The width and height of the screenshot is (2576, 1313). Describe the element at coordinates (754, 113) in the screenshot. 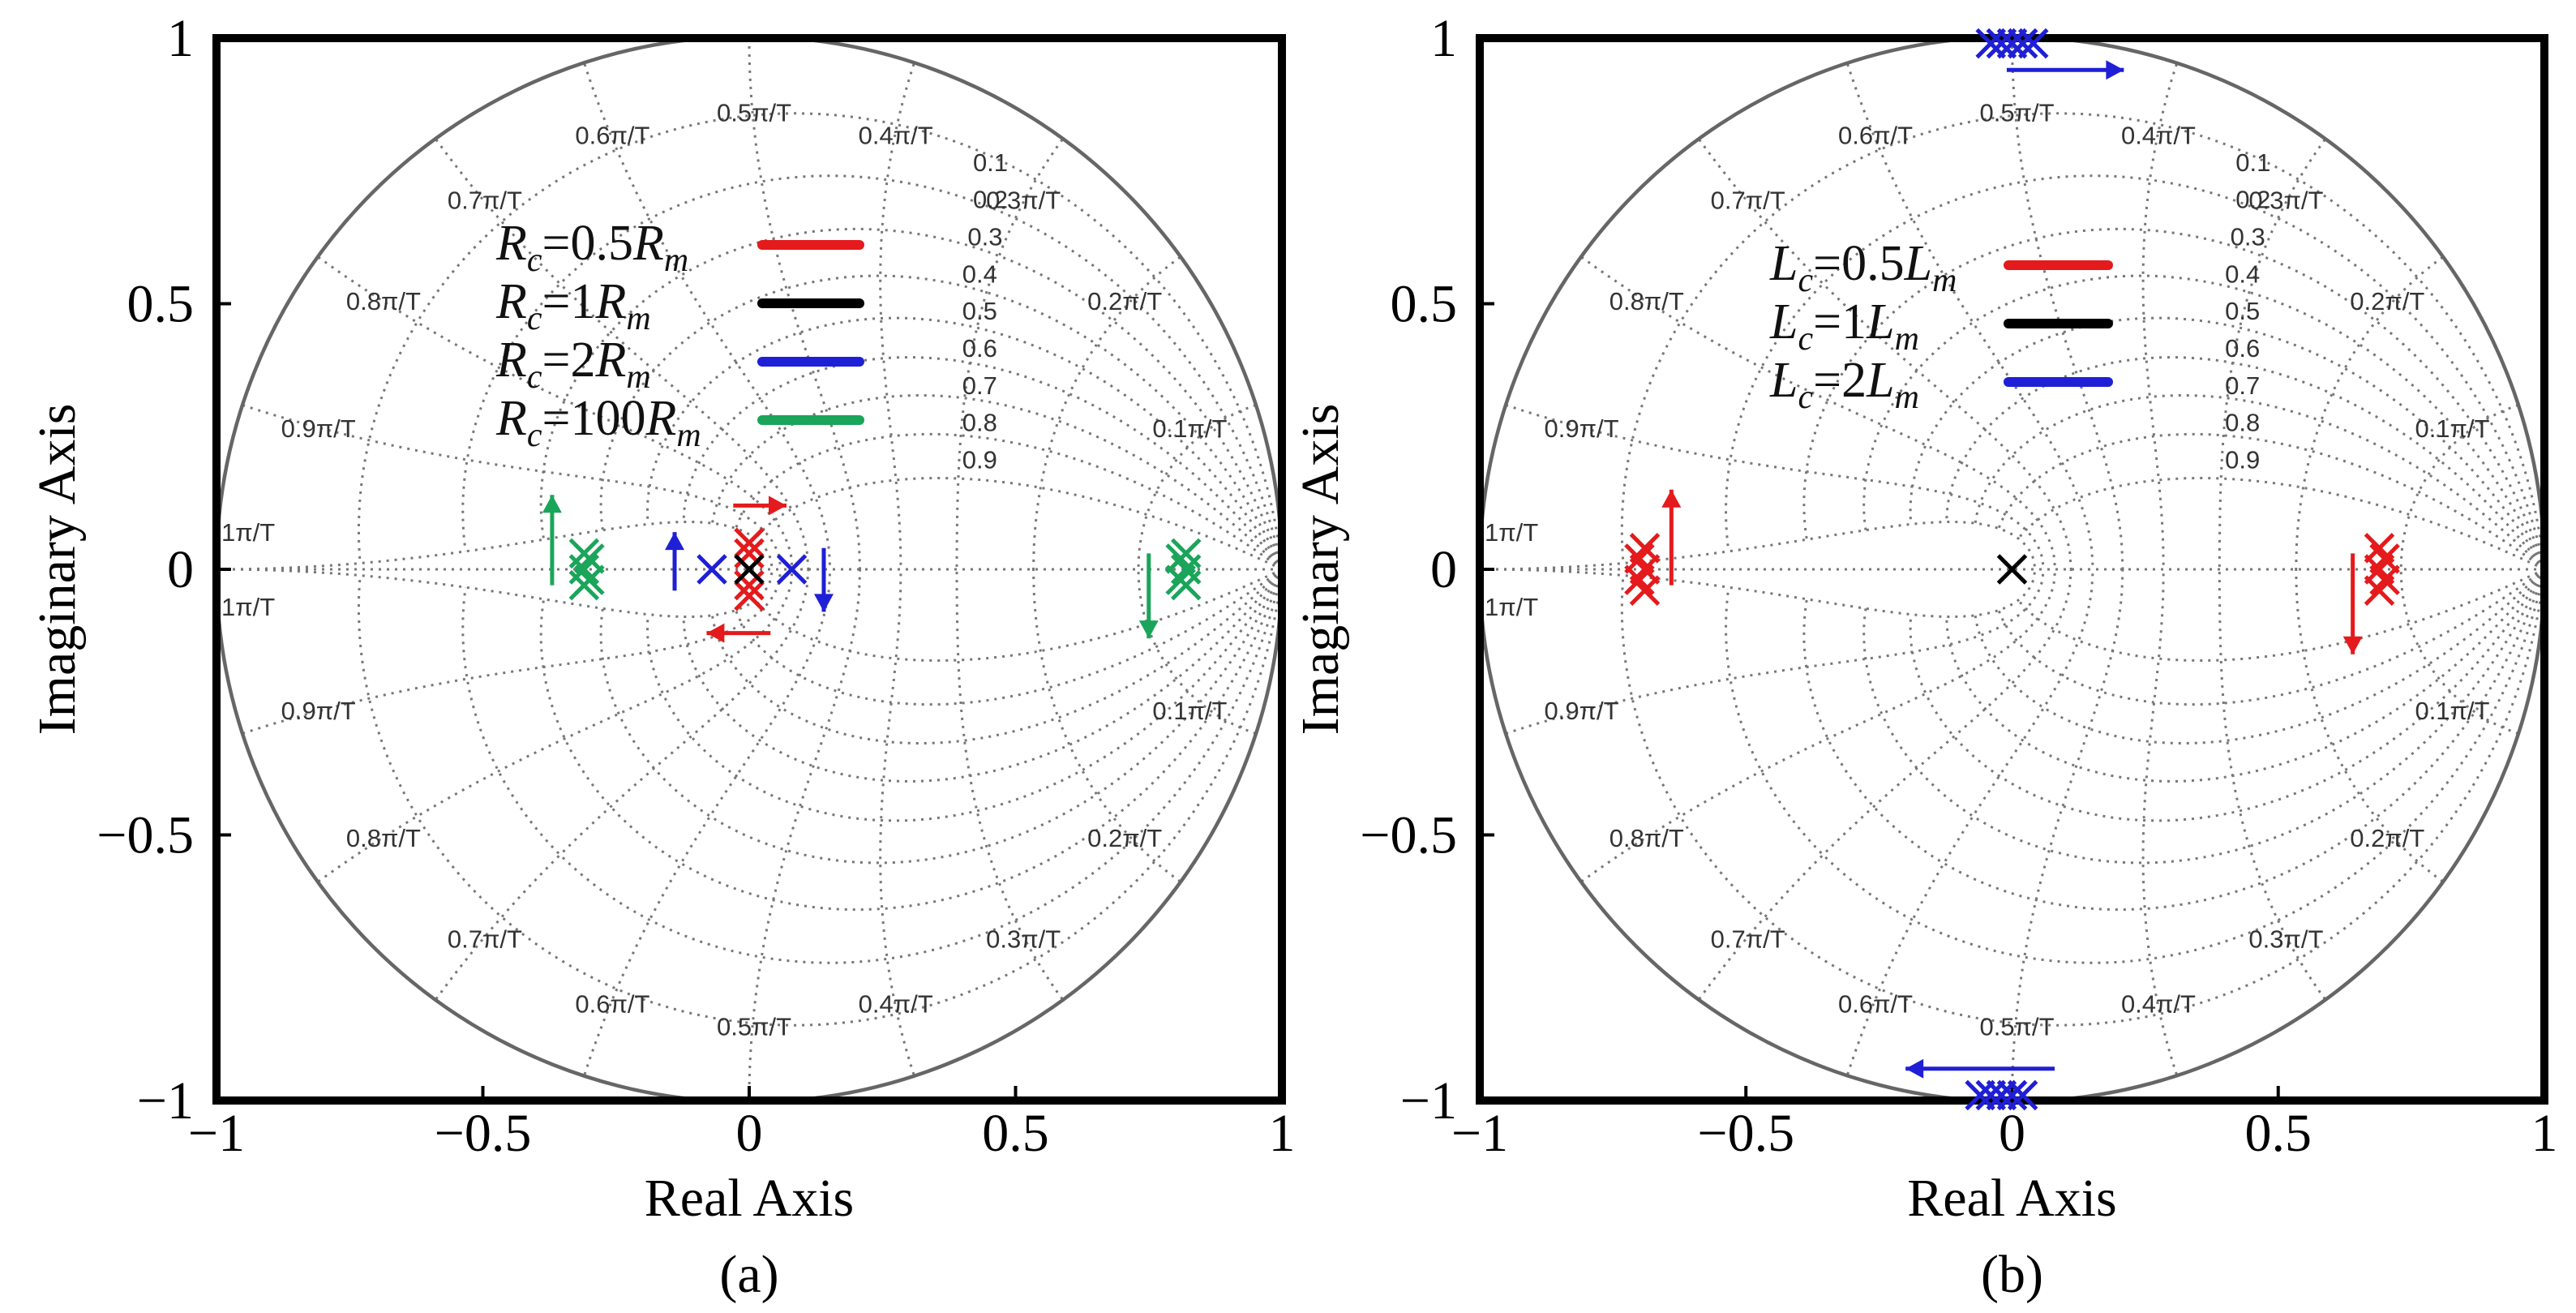

I see `frequency-label-top: 0.5π/T` at that location.